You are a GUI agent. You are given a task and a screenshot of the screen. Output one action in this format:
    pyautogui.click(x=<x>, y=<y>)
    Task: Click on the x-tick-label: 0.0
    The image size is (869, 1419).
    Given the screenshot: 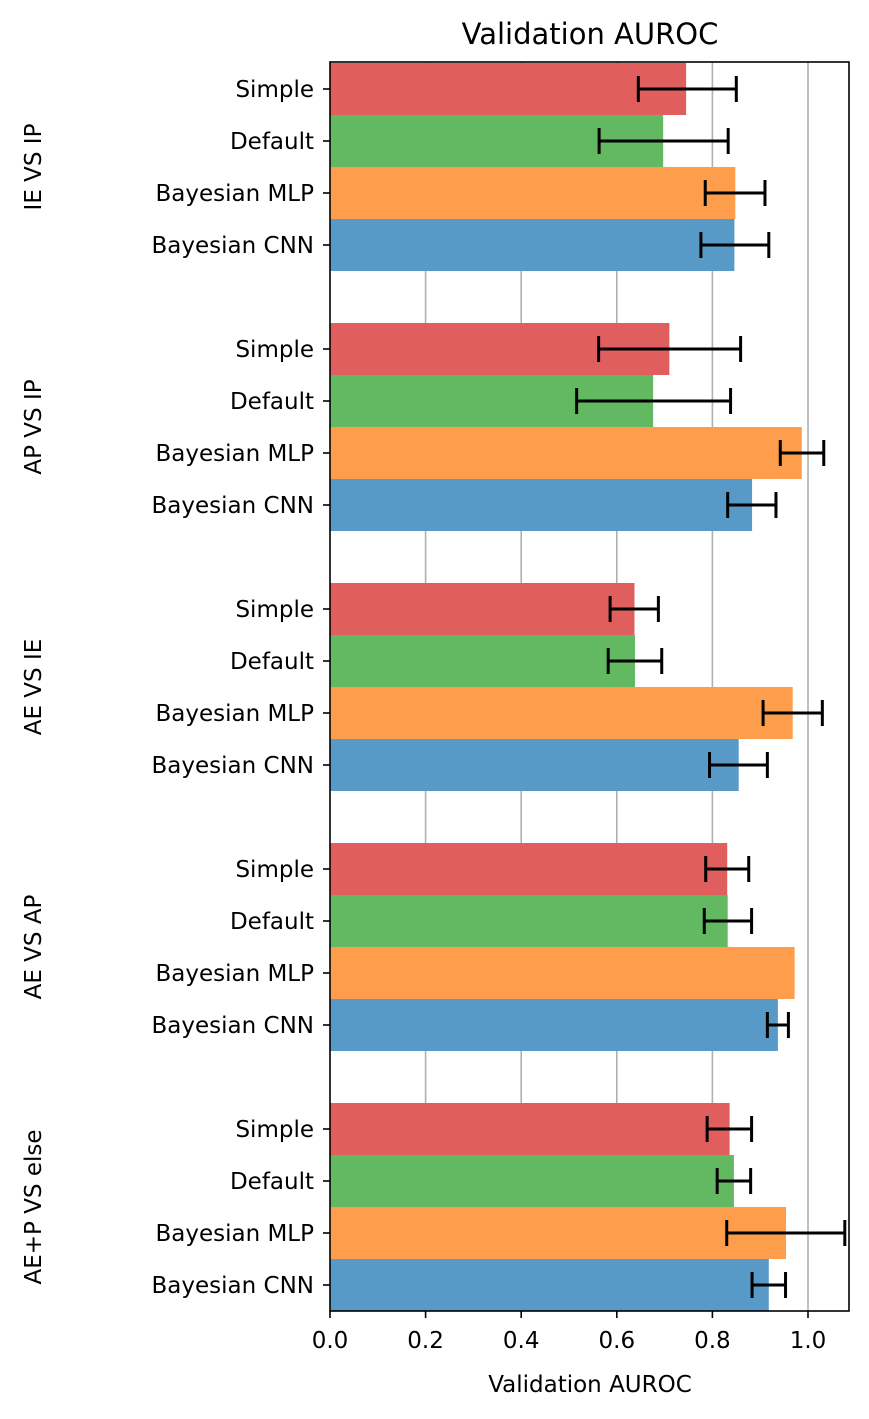 What is the action you would take?
    pyautogui.click(x=330, y=1341)
    